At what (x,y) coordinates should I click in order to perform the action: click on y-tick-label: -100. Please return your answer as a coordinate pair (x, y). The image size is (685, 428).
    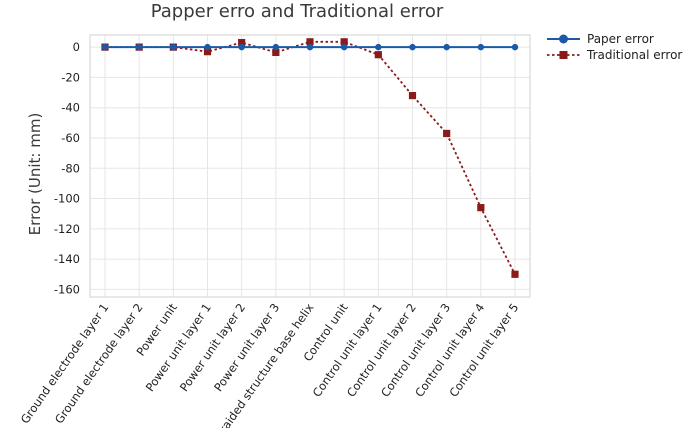
    Looking at the image, I should click on (67, 199).